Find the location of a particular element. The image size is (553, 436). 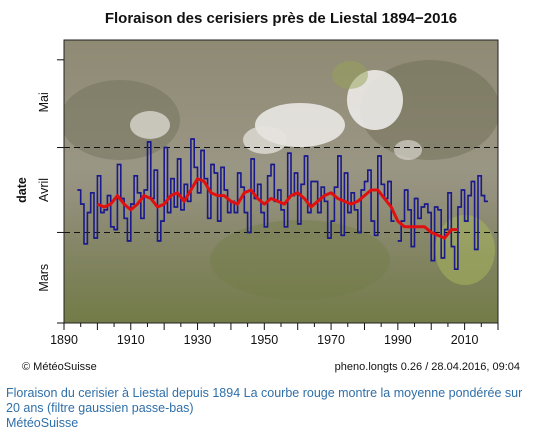

bloom-point-1938 is located at coordinates (226, 190).